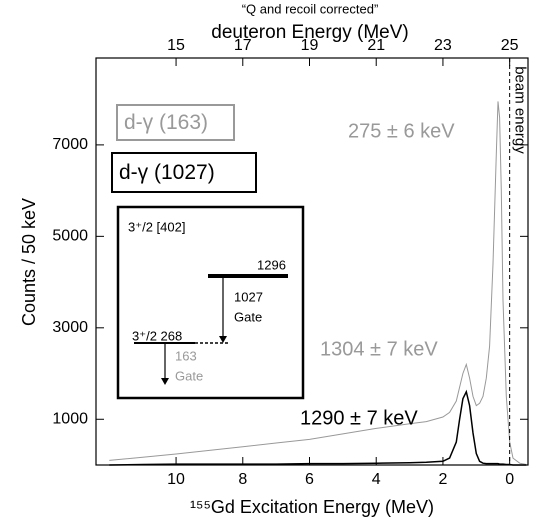  What do you see at coordinates (379, 349) in the screenshot?
I see `annotation: 1304 ± 7 keV` at bounding box center [379, 349].